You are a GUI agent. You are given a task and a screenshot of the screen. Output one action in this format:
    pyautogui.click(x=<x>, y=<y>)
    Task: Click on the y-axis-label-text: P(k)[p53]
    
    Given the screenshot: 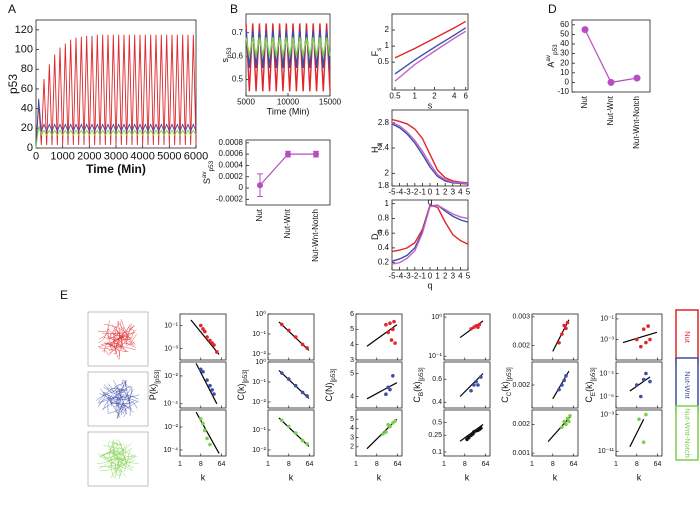 What is the action you would take?
    pyautogui.click(x=154, y=385)
    